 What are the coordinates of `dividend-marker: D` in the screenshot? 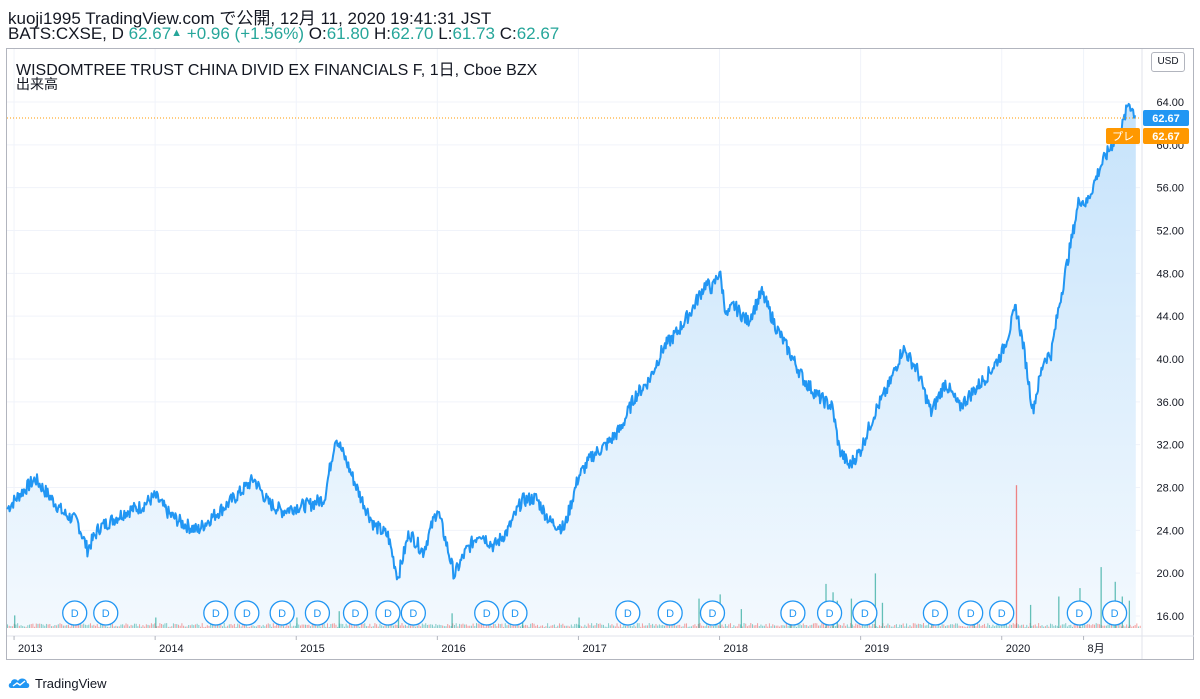 It's located at (712, 613).